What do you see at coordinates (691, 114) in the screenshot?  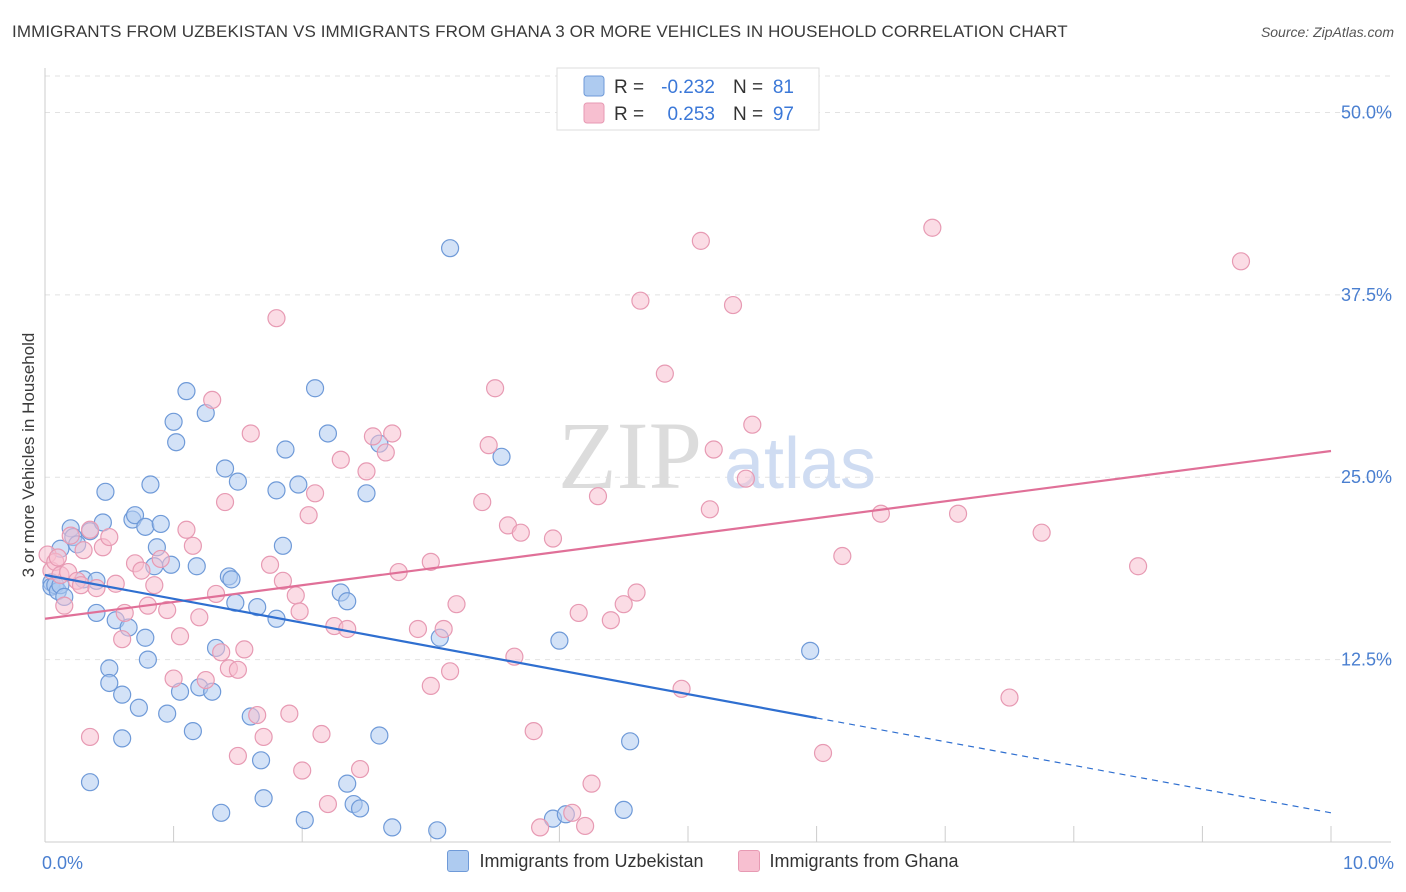 I see `legend-r-value-pink: 0.253` at bounding box center [691, 114].